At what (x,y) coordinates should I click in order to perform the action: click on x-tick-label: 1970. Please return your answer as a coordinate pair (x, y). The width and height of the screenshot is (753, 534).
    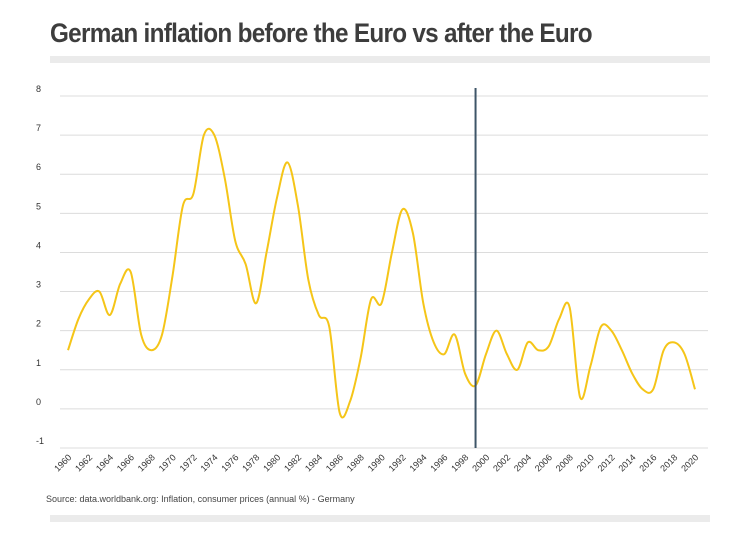
    Looking at the image, I should click on (167, 462).